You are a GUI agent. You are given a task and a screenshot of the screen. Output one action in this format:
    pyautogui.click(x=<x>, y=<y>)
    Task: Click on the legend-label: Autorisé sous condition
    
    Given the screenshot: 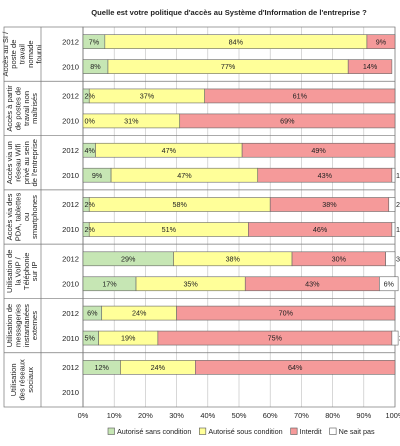 What is the action you would take?
    pyautogui.click(x=245, y=431)
    